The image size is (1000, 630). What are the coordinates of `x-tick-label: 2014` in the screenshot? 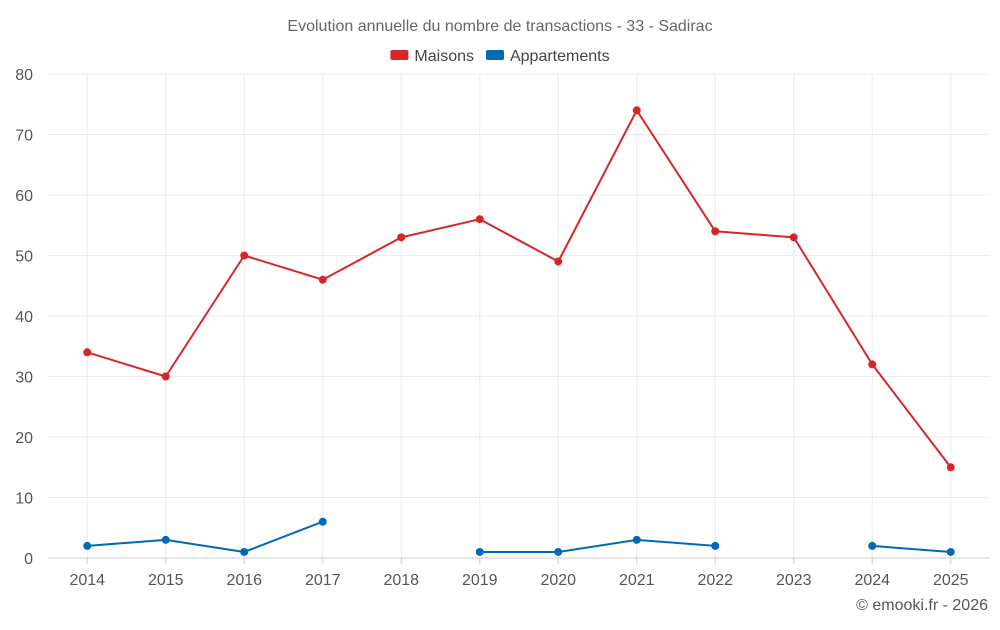 It's located at (87, 580).